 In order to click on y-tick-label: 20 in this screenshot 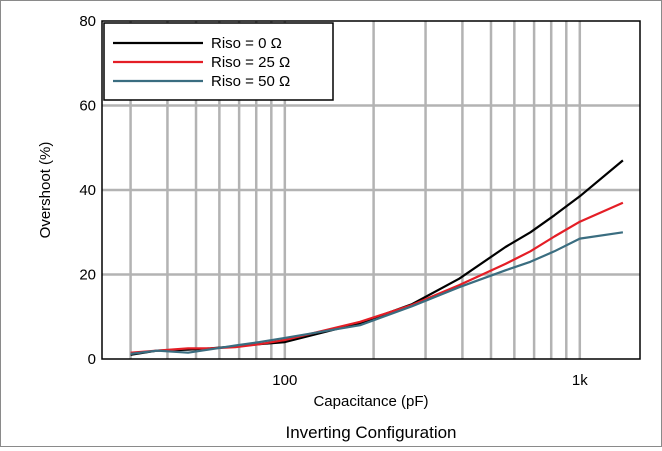, I will do `click(87, 275)`.